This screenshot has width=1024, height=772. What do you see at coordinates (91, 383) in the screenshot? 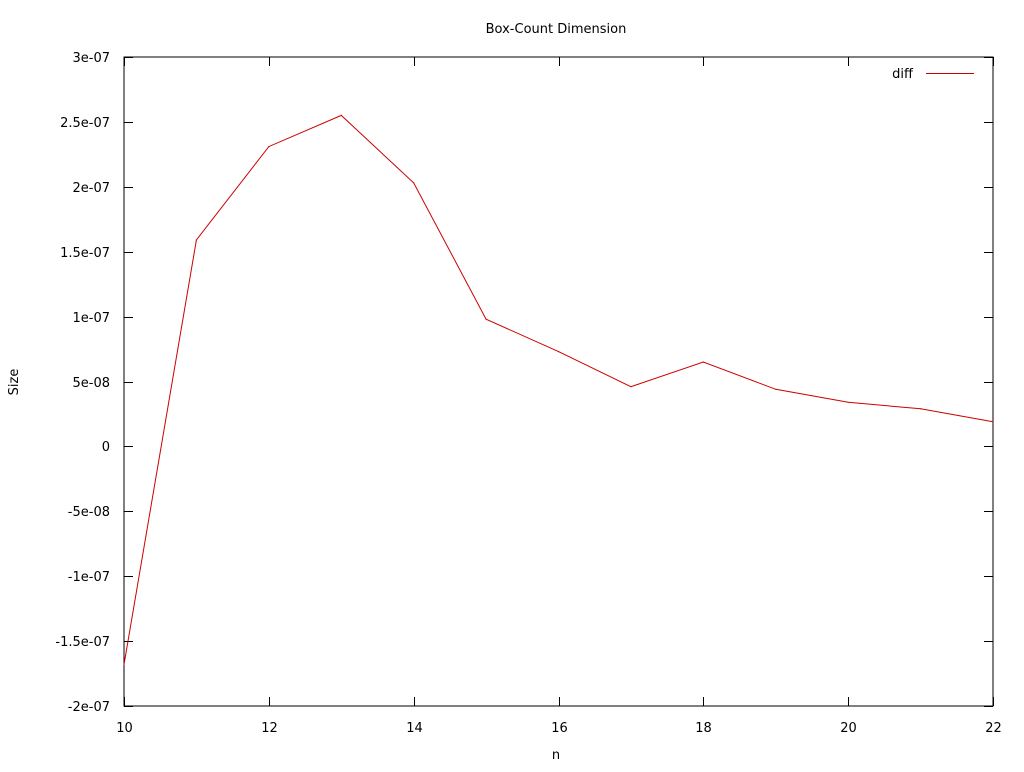
I see `y-tick-label: 5e-08` at bounding box center [91, 383].